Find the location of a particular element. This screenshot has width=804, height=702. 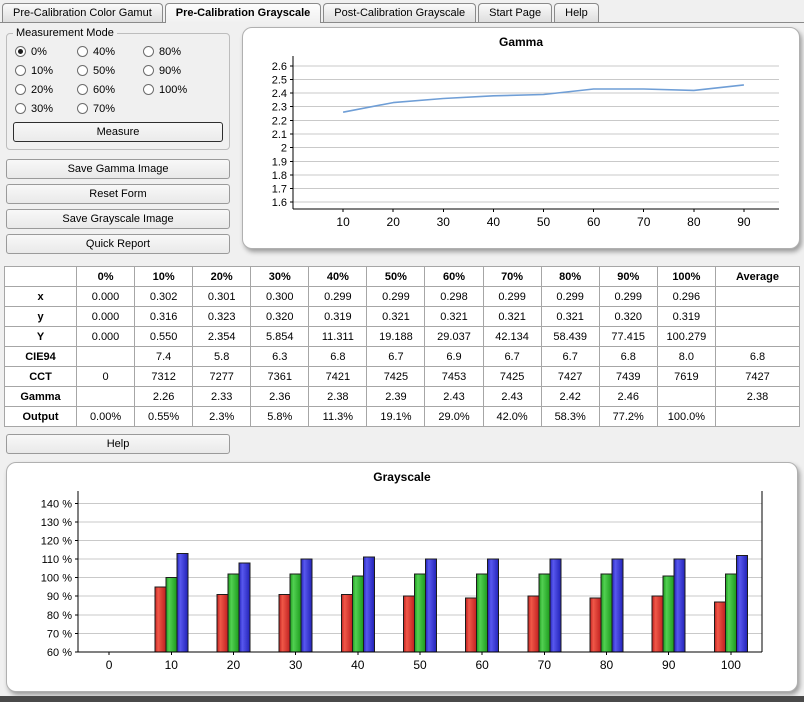

grayscale-chart-title: Grayscale is located at coordinates (402, 477).